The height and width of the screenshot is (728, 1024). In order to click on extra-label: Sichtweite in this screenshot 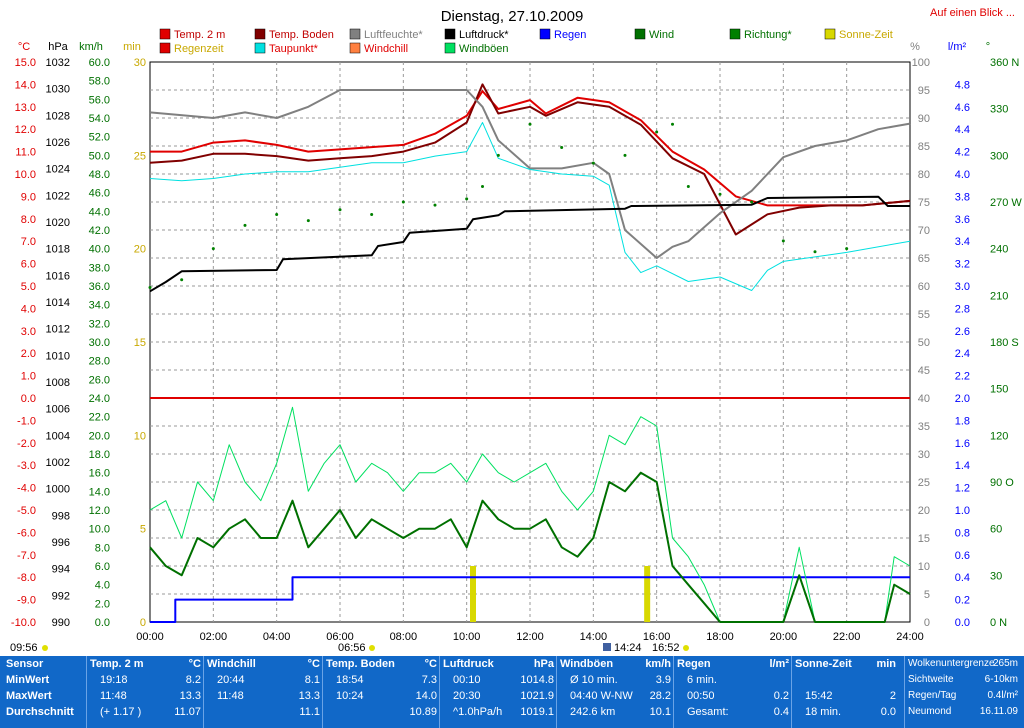, I will do `click(931, 679)`.